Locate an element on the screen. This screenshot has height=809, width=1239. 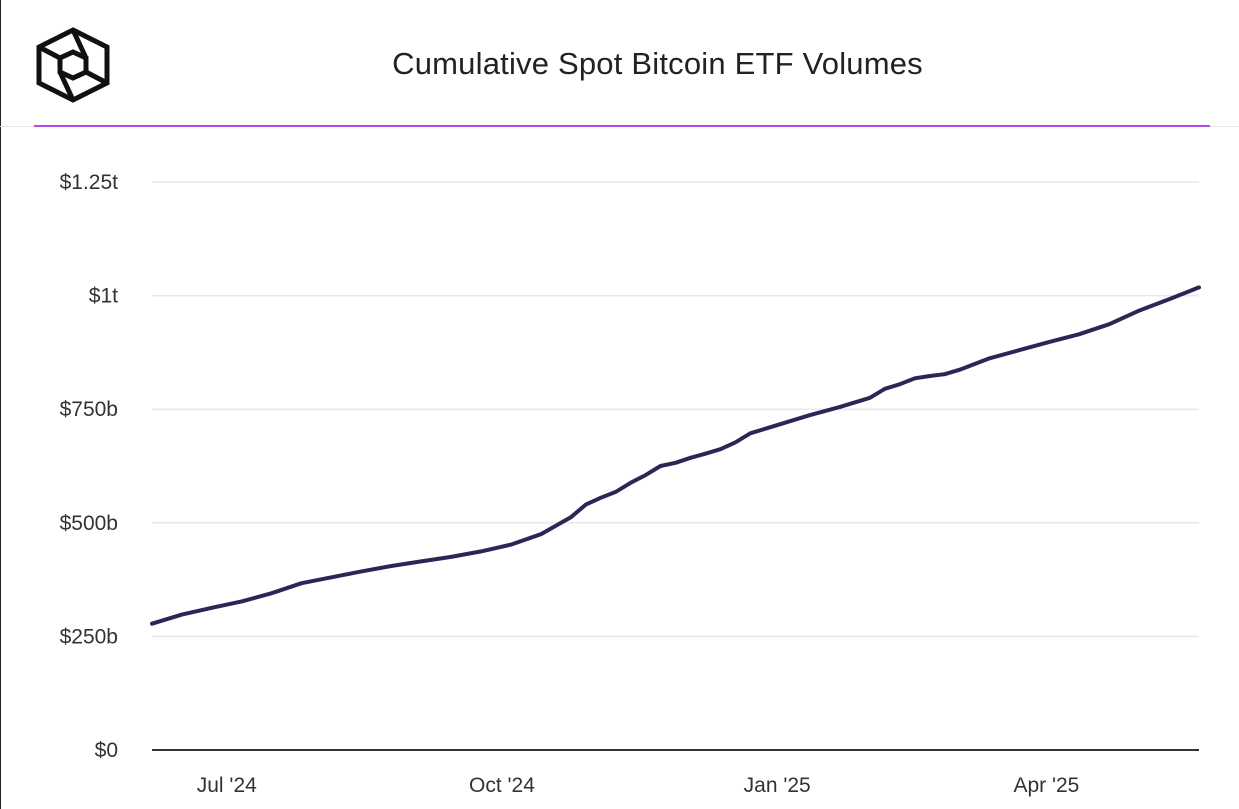
y-tick-label: $1.25t is located at coordinates (89, 182).